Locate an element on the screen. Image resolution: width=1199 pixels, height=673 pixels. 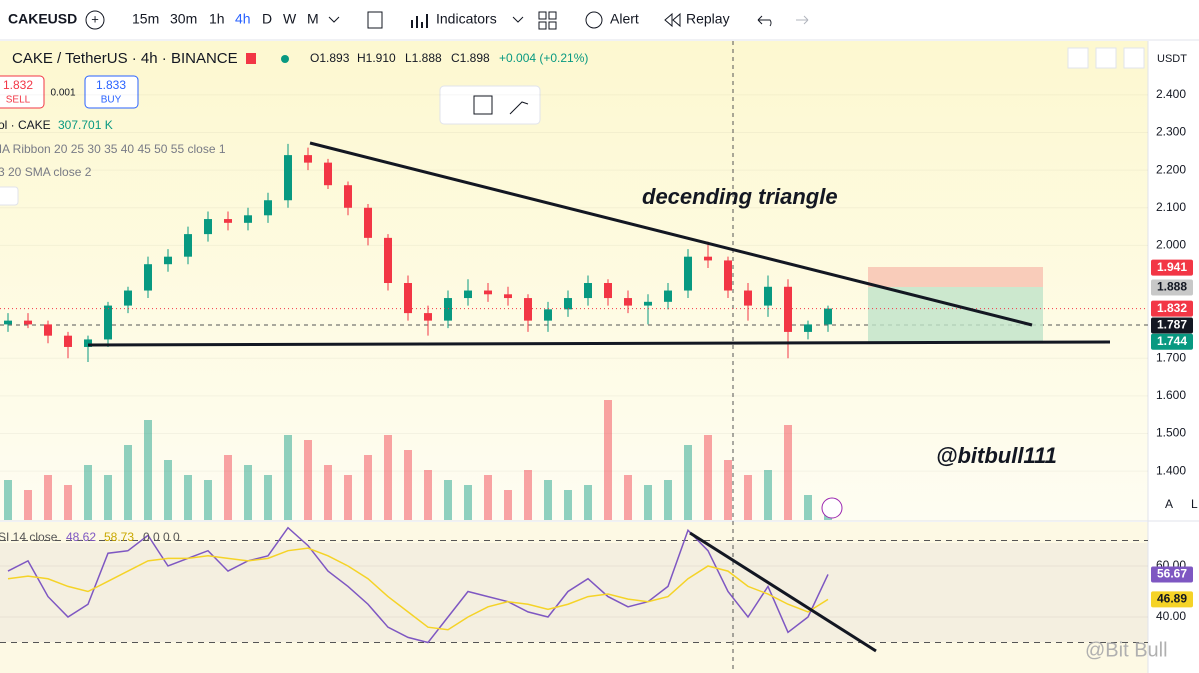
low: L1.888 is located at coordinates (423, 58).